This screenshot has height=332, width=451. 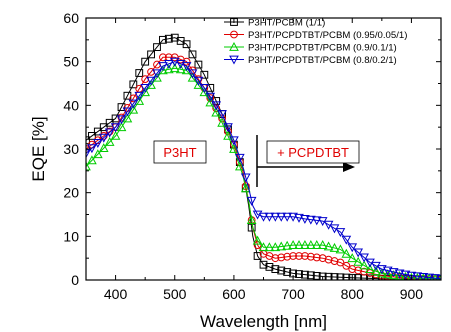 What do you see at coordinates (263, 321) in the screenshot?
I see `x-axis-label: Wavelength [nm]` at bounding box center [263, 321].